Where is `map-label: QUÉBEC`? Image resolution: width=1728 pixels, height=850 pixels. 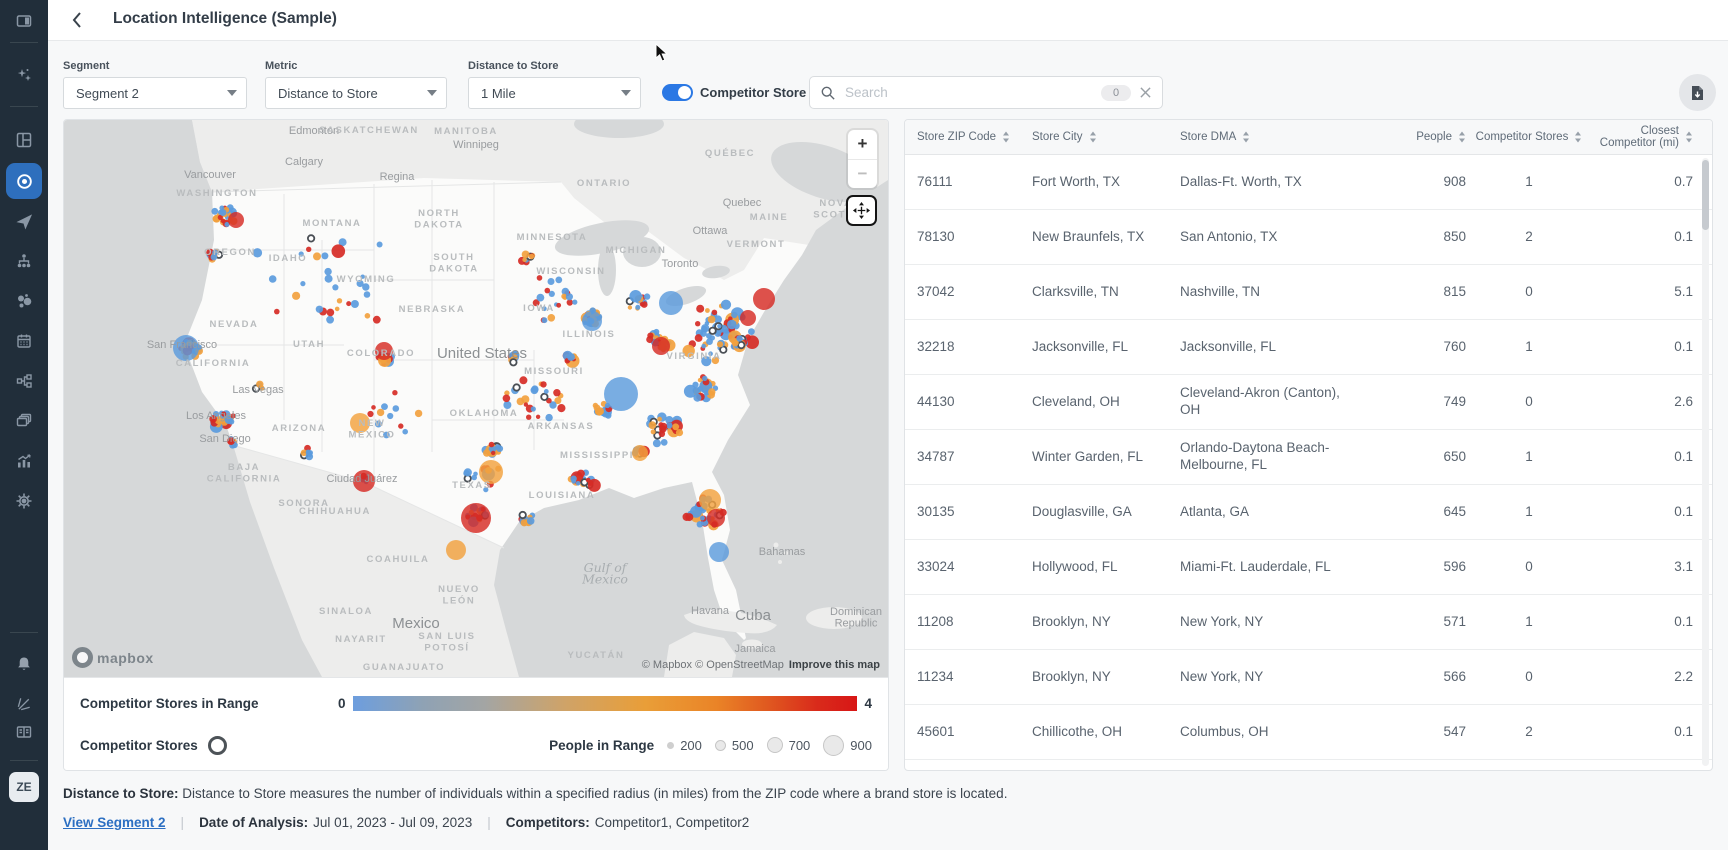
map-label: QUÉBEC is located at coordinates (730, 153).